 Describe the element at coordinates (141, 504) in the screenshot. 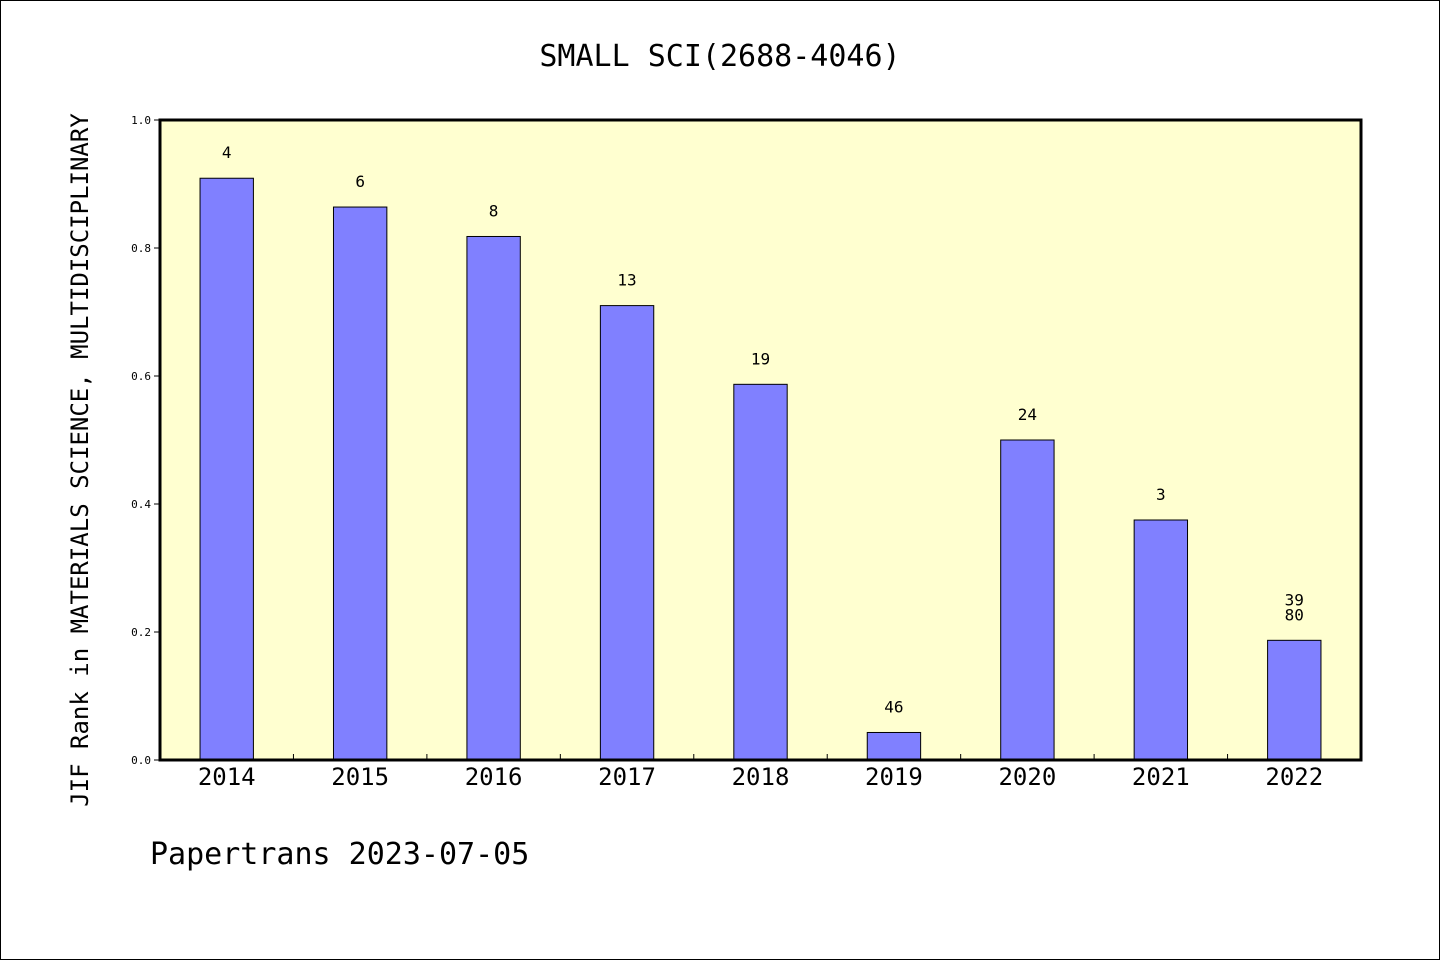

I see `y-tick-label: 0.4` at that location.